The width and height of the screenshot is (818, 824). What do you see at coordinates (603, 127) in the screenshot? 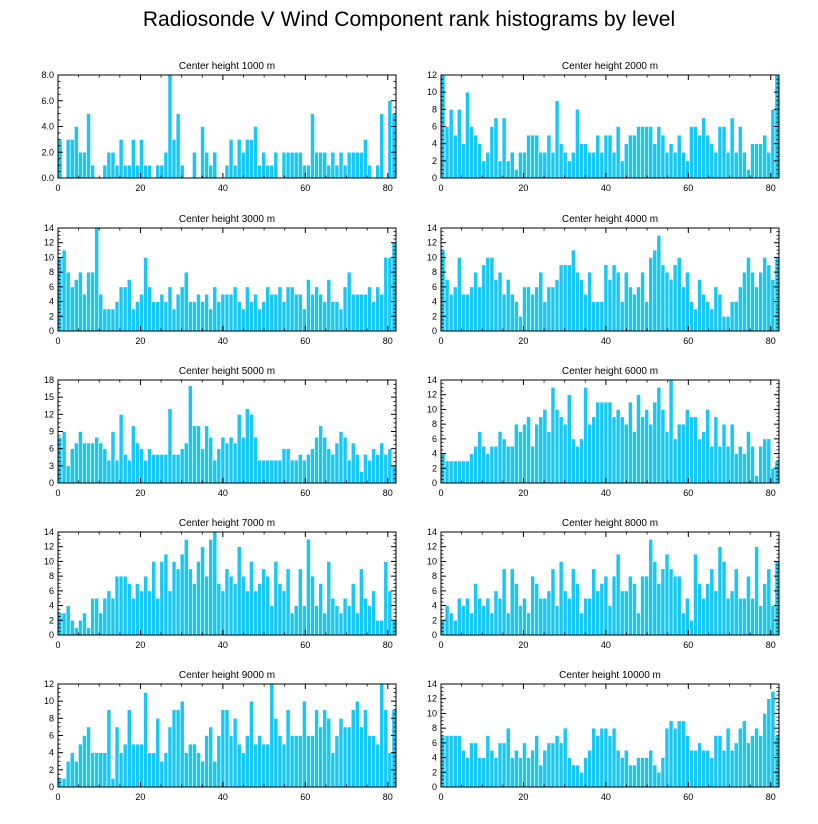
I see `histogram-panel-2: Center height 2000 m 0 20 40 60 80 0 2 4 6 8 10 12` at bounding box center [603, 127].